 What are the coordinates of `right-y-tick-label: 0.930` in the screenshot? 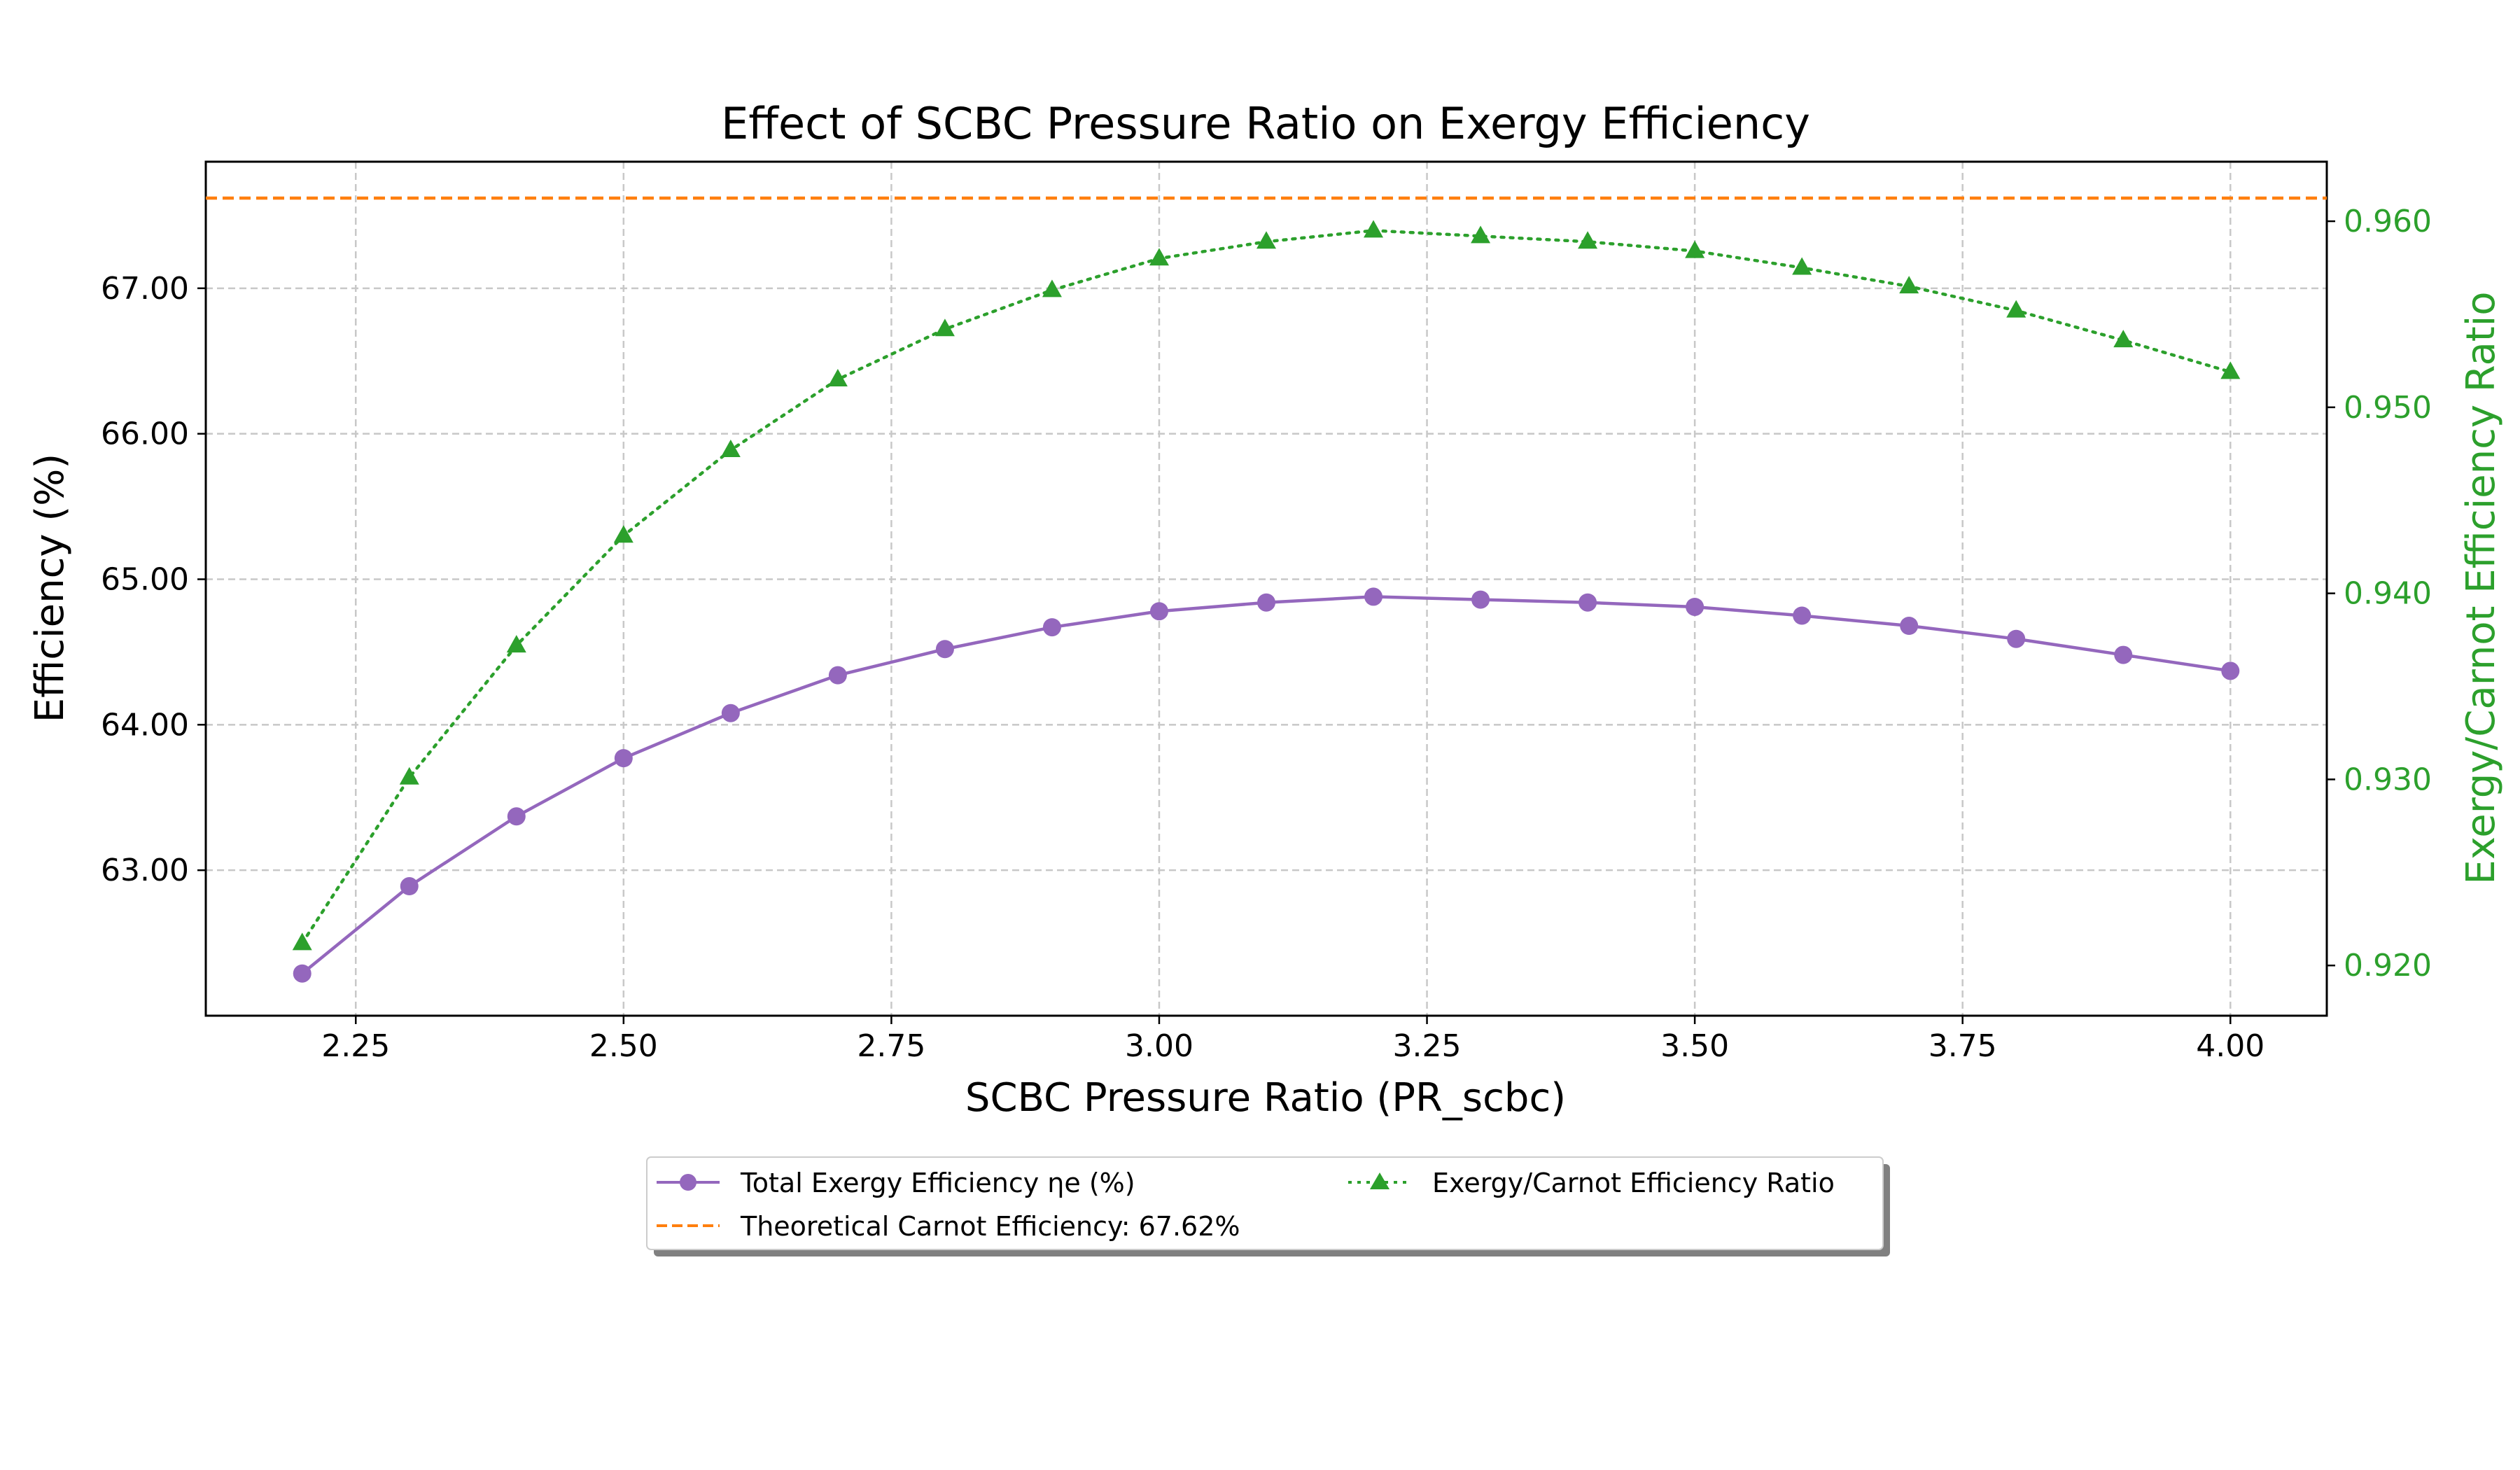 It's located at (2388, 779).